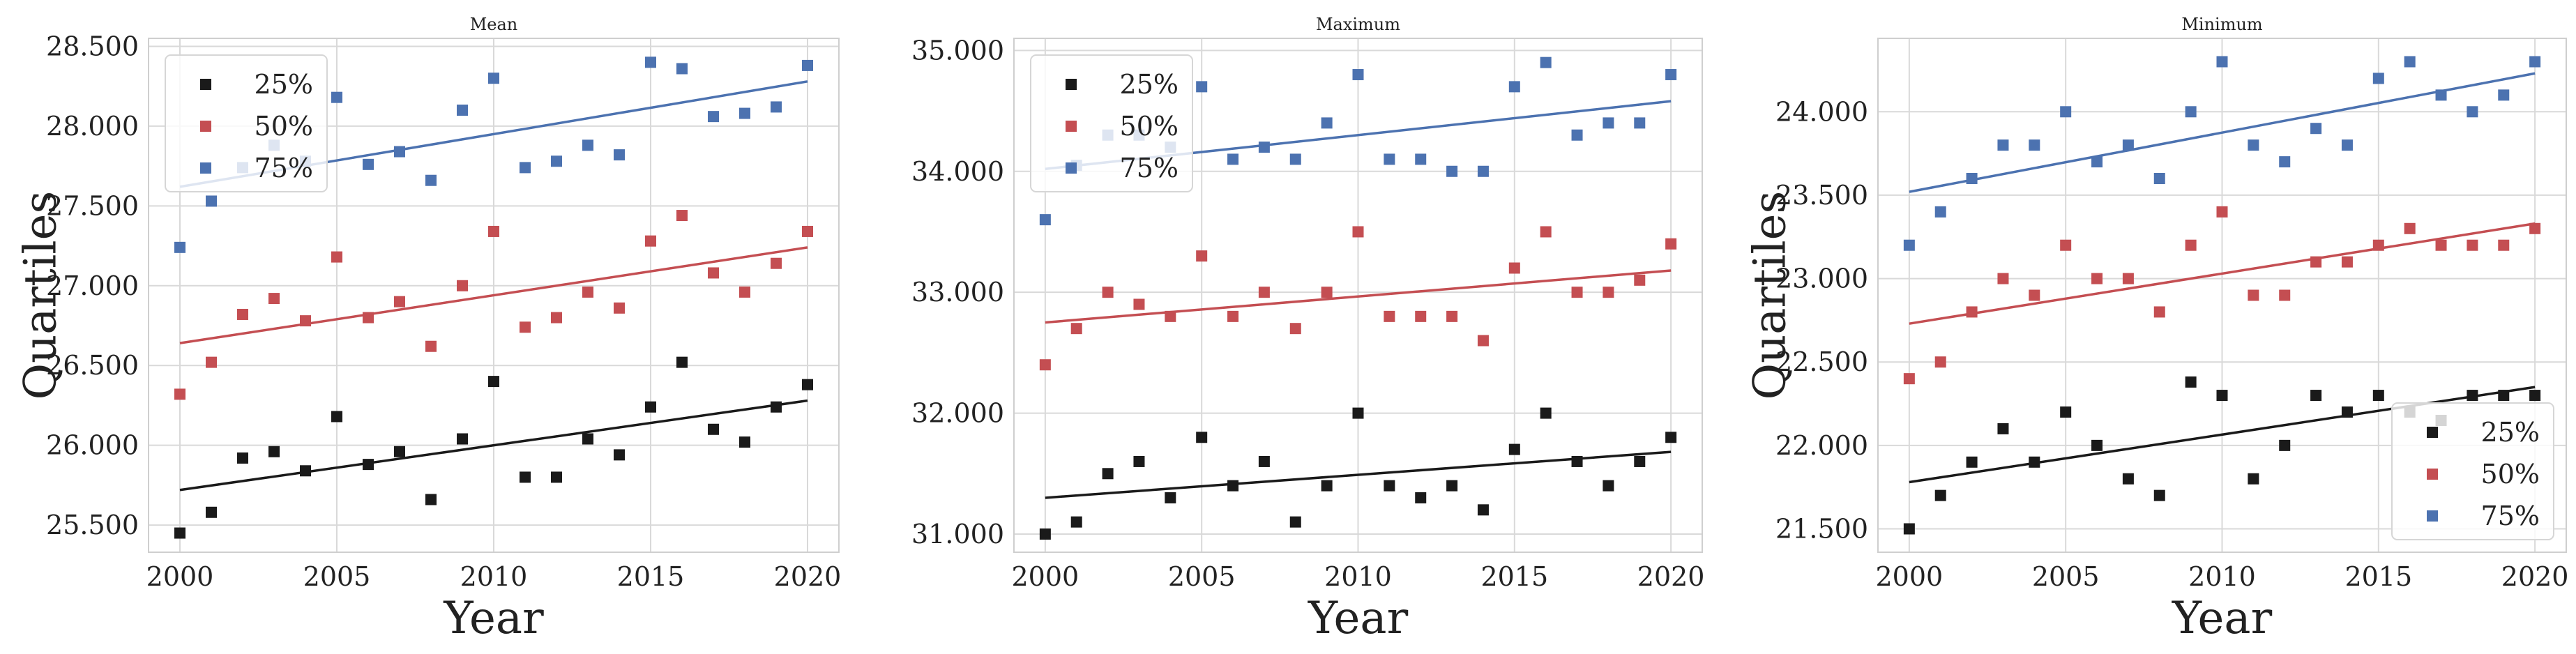  I want to click on x-tick-label: 2010, so click(2222, 576).